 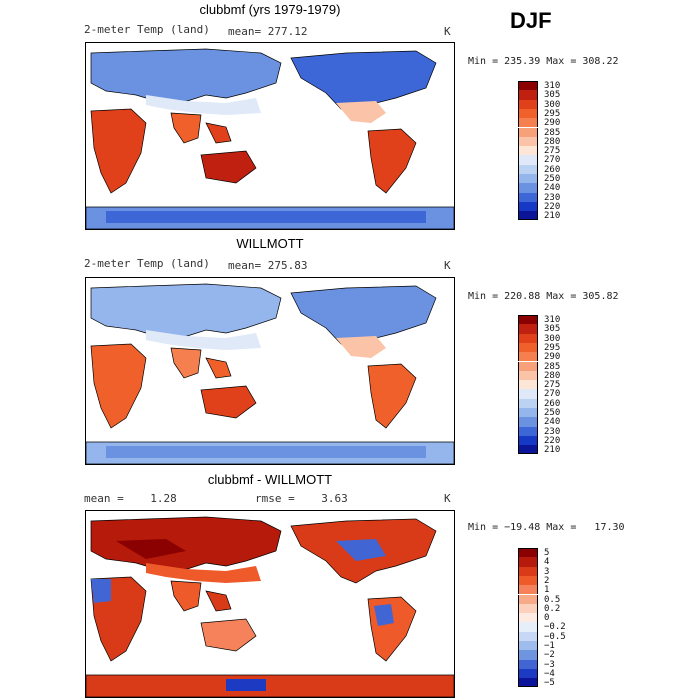 What do you see at coordinates (268, 265) in the screenshot?
I see `panel-2-mean-label: mean= 275.83` at bounding box center [268, 265].